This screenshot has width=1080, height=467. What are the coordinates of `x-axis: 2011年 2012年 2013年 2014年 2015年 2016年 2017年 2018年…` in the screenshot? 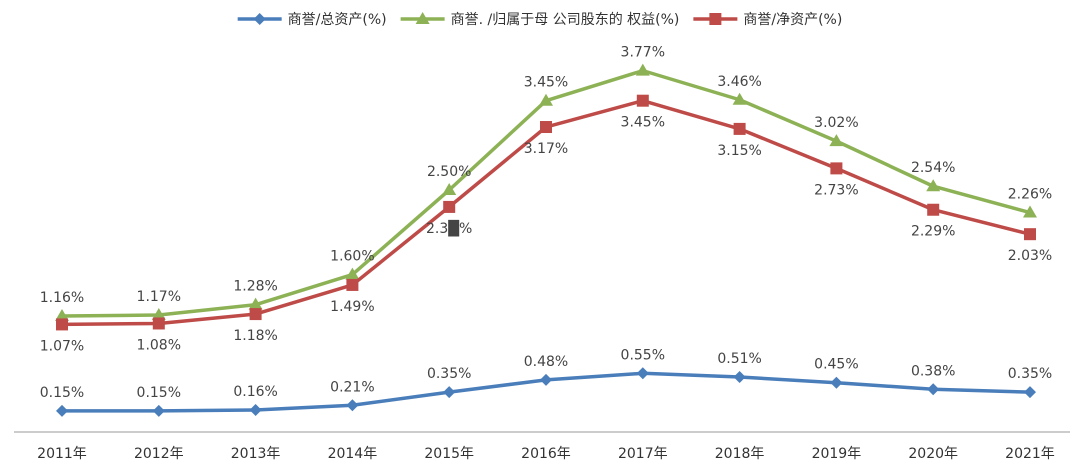 It's located at (542, 446).